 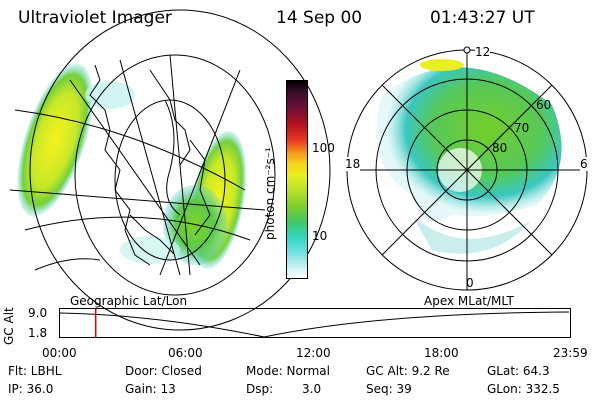 What do you see at coordinates (469, 144) in the screenshot?
I see `auroral-oval` at bounding box center [469, 144].